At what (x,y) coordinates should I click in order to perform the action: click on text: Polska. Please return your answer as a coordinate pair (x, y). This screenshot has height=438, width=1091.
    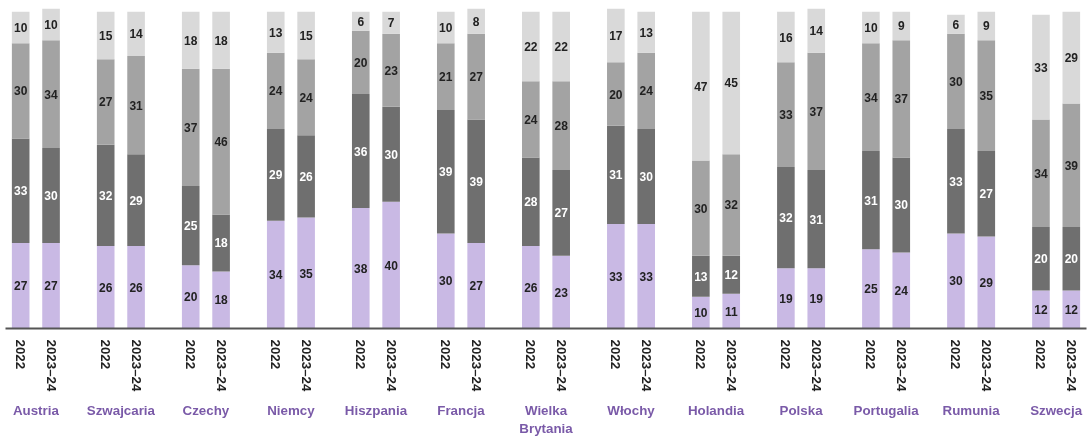
    Looking at the image, I should click on (801, 410).